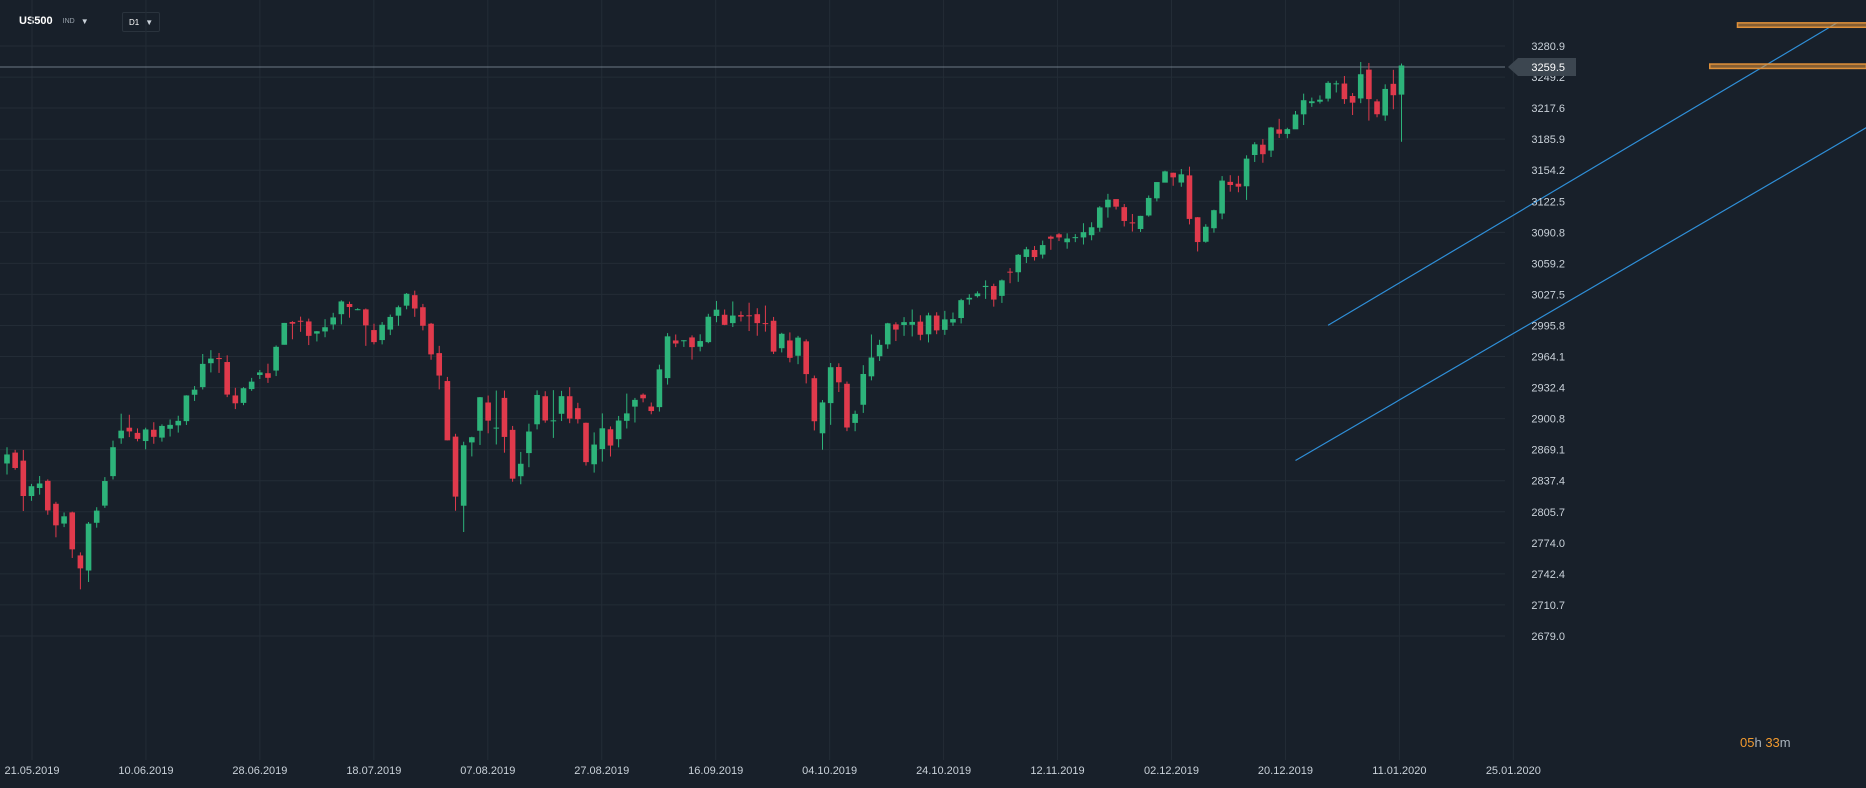 The width and height of the screenshot is (1866, 788). What do you see at coordinates (1747, 742) in the screenshot?
I see `timer-hours: 05` at bounding box center [1747, 742].